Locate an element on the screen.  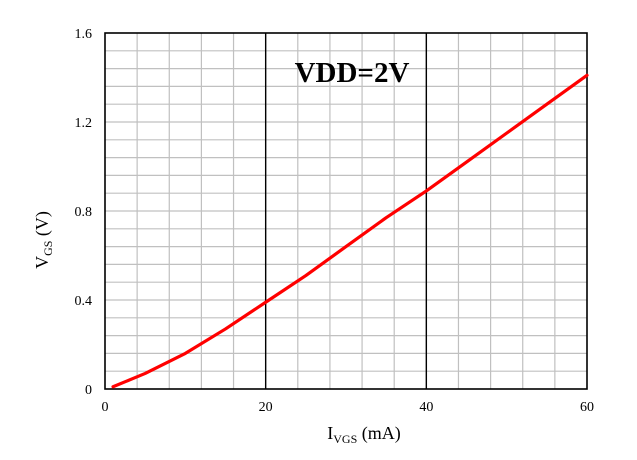
x-tick-label: 20 is located at coordinates (266, 407).